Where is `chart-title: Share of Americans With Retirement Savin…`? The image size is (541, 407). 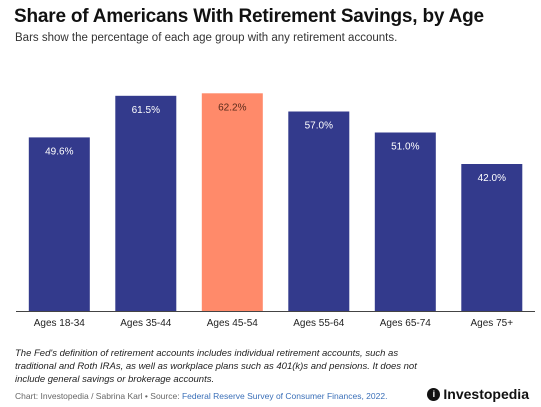 chart-title: Share of Americans With Retirement Savin… is located at coordinates (249, 16).